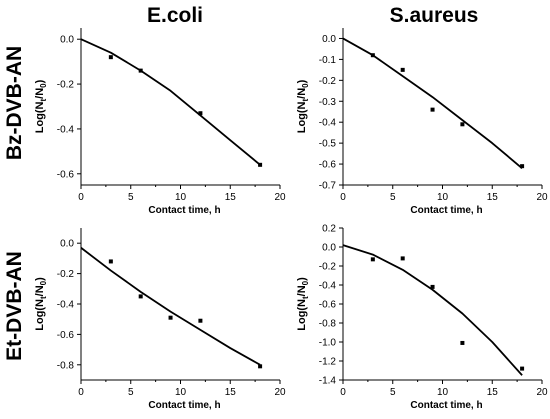 The height and width of the screenshot is (419, 550). I want to click on y-tick-label: -0.3, so click(328, 102).